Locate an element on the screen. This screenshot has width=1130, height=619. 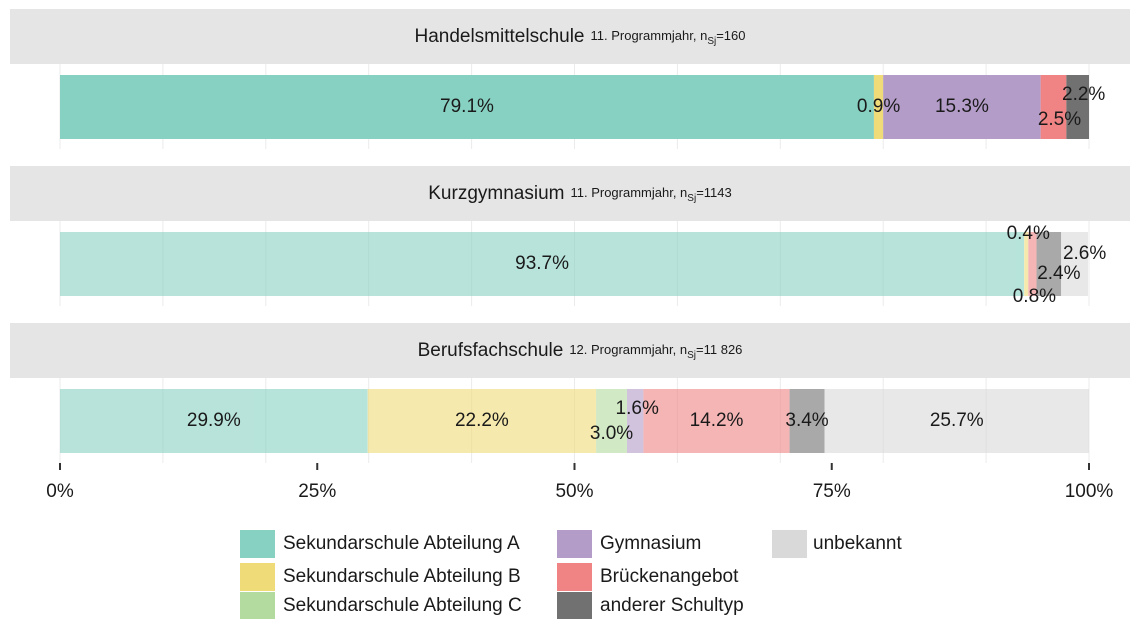
legend-label: anderer Schultyp is located at coordinates (672, 605).